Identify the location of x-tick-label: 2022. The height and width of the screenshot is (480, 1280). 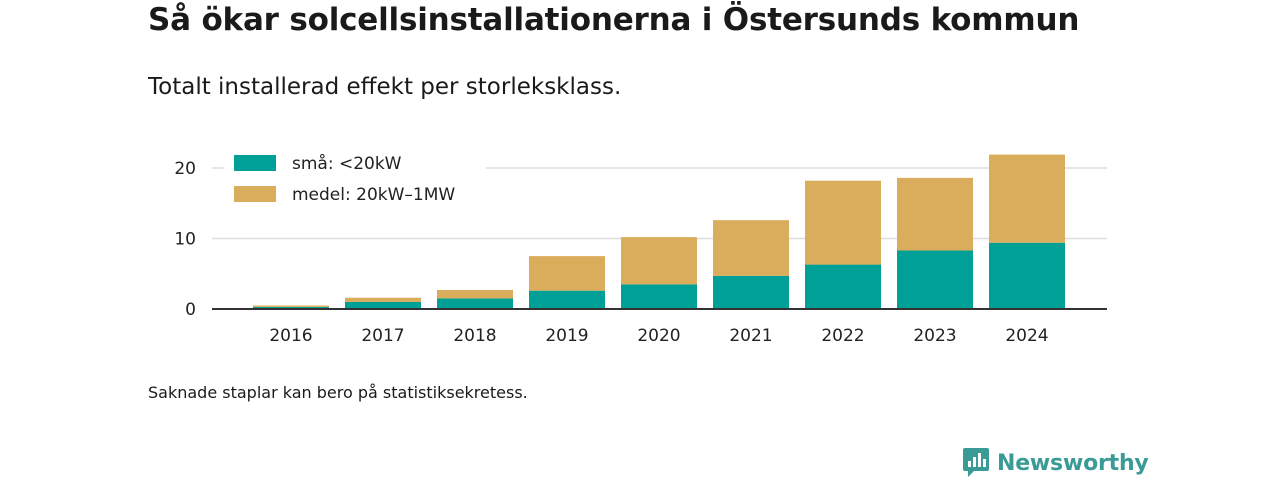
(842, 336).